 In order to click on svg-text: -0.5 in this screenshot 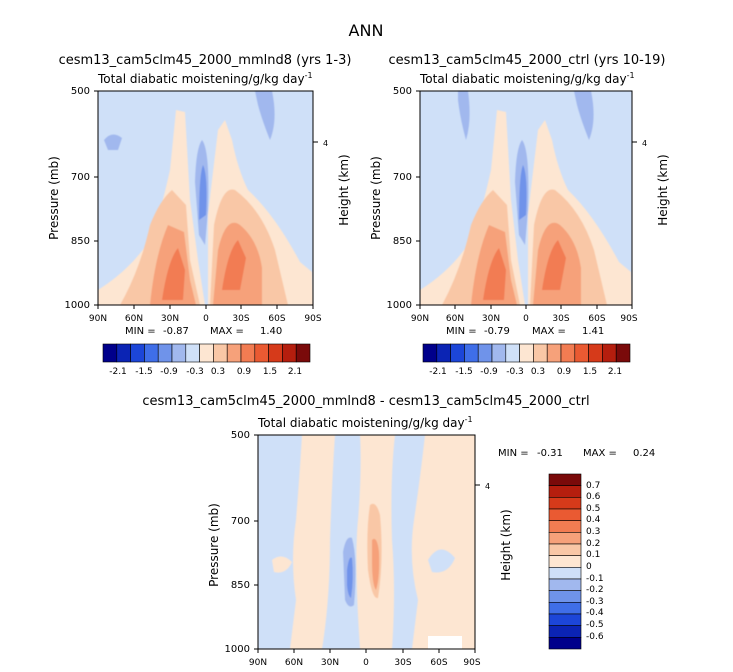, I will do `click(595, 625)`.